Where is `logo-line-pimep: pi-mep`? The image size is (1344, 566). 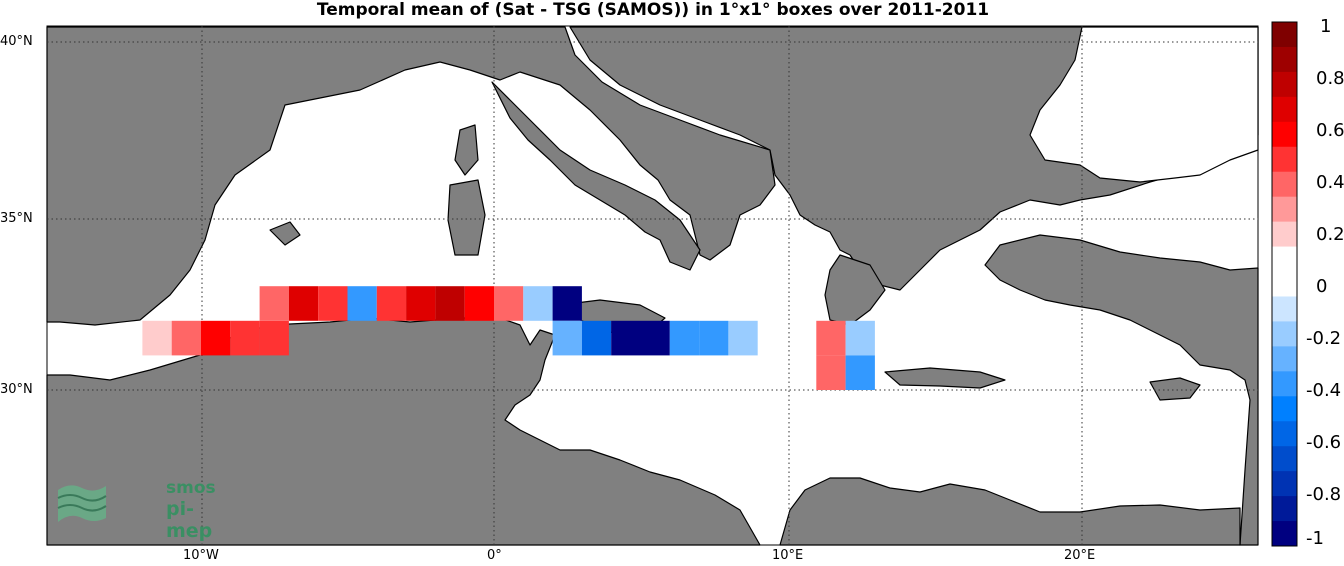 logo-line-pimep: pi-mep is located at coordinates (189, 520).